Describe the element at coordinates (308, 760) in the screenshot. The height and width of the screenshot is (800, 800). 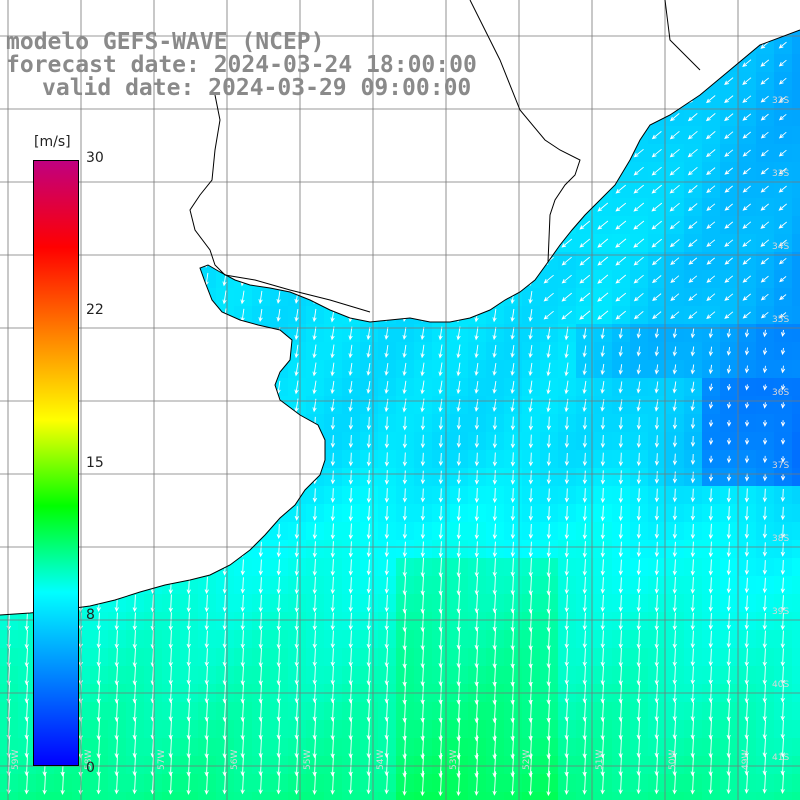
I see `longitude-label: 55W` at that location.